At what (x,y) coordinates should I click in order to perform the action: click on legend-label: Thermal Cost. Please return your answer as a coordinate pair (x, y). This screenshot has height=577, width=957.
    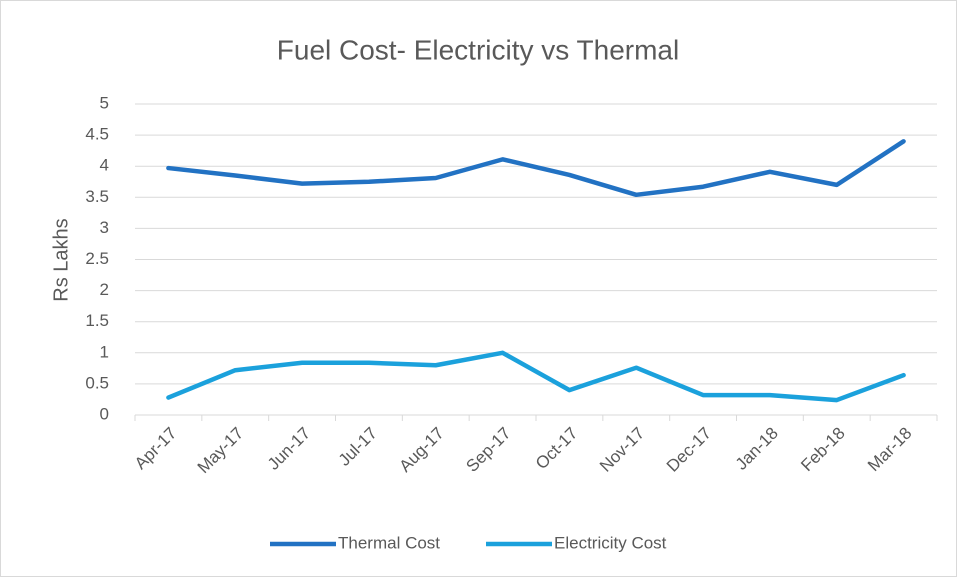
    Looking at the image, I should click on (389, 542).